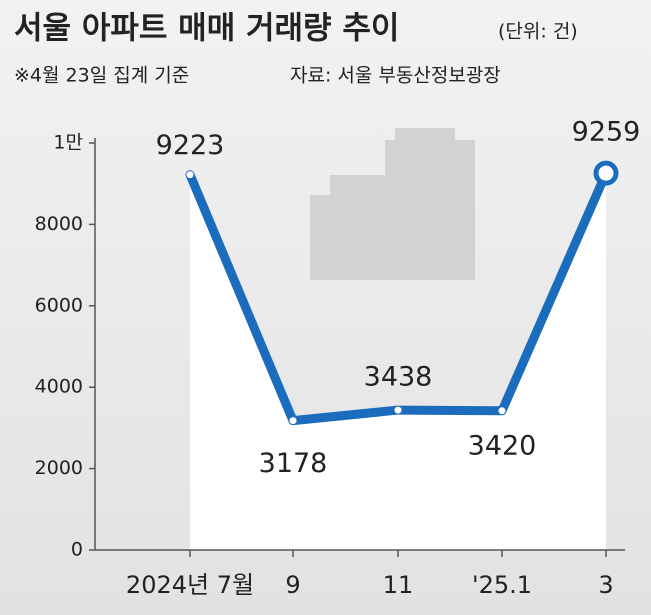 This screenshot has width=651, height=615. Describe the element at coordinates (605, 585) in the screenshot. I see `x-tick-label: 3` at that location.